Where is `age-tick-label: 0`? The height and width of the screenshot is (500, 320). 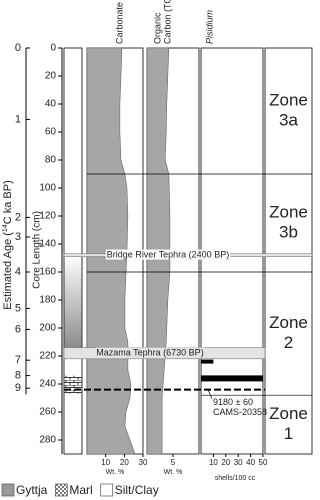
age-tick-label: 0 is located at coordinates (18, 48).